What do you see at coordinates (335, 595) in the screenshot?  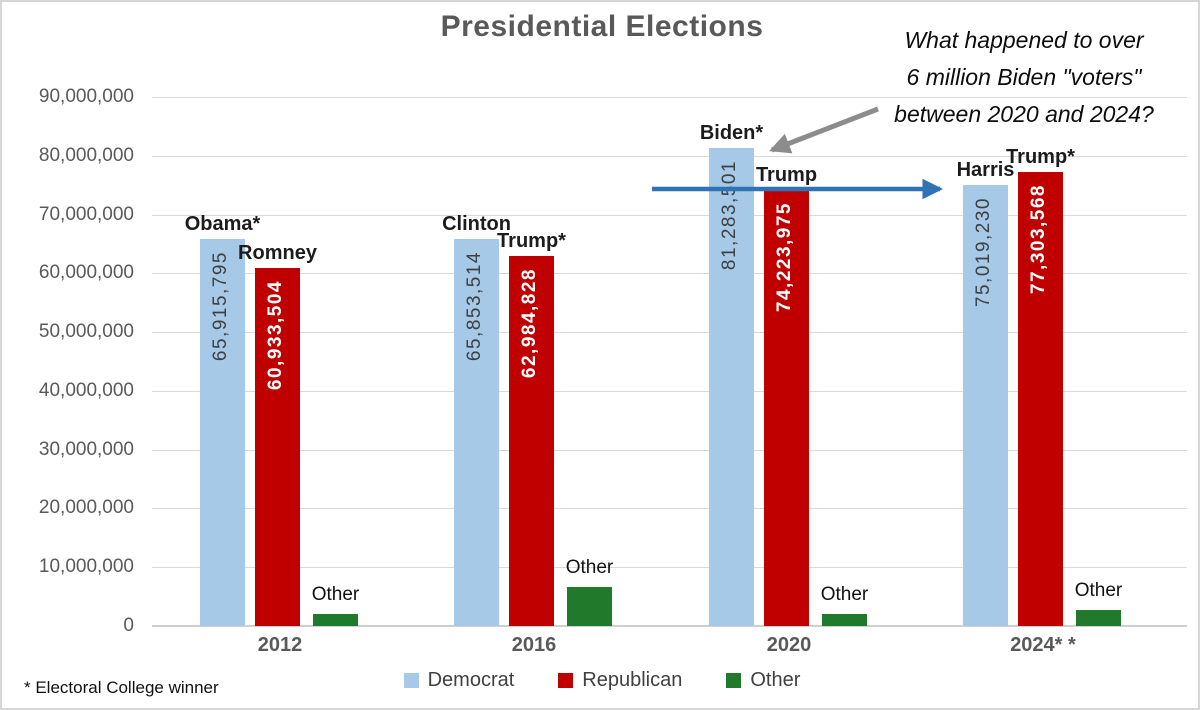 I see `candidate-label-other-2012: Other` at bounding box center [335, 595].